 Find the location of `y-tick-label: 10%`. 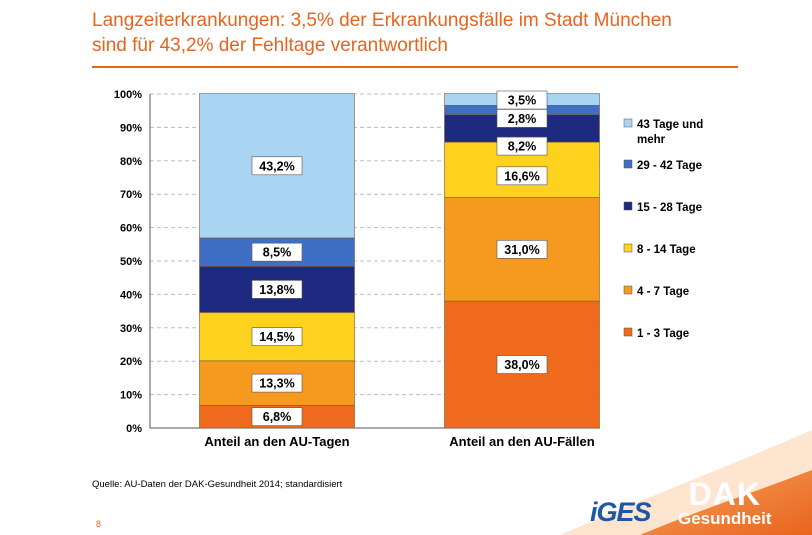

y-tick-label: 10% is located at coordinates (131, 396).